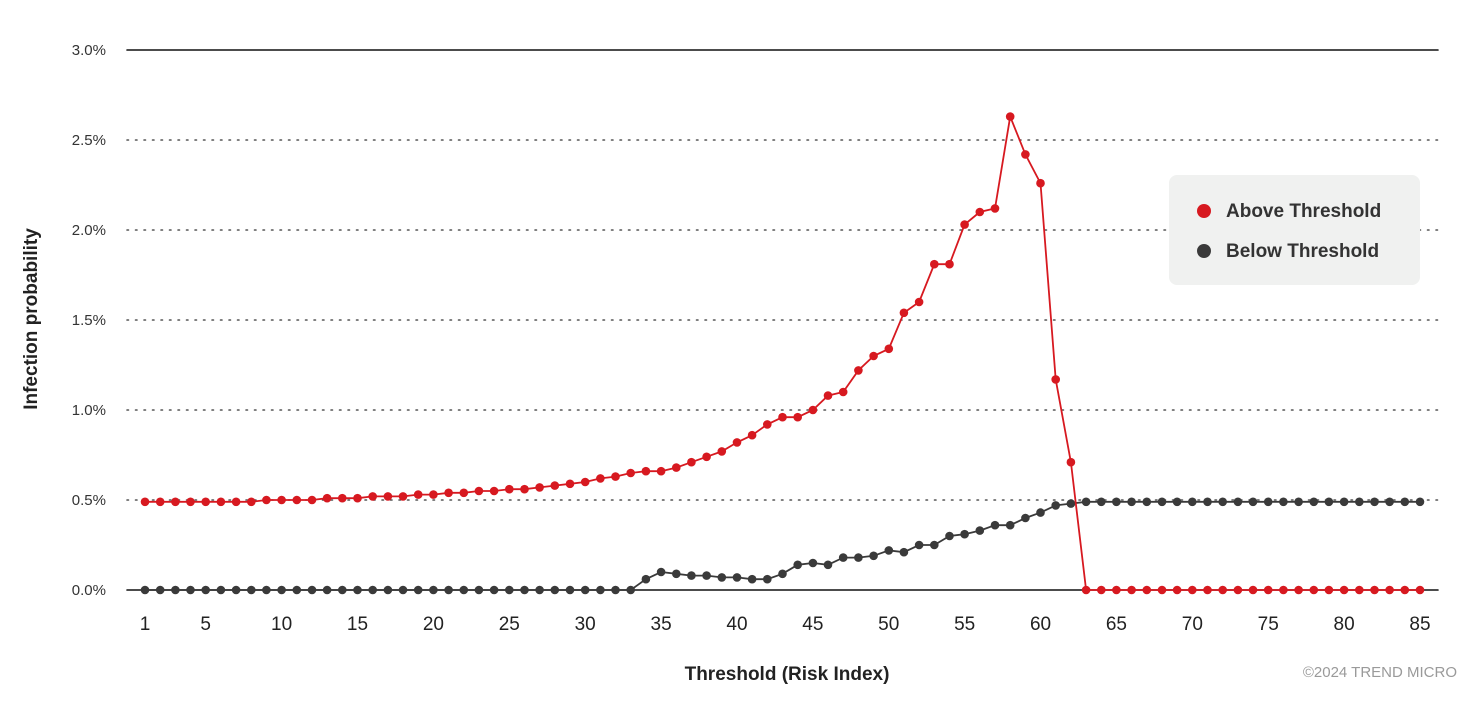 This screenshot has width=1477, height=711. What do you see at coordinates (1303, 211) in the screenshot?
I see `legend-label-above-threshold: Above Threshold` at bounding box center [1303, 211].